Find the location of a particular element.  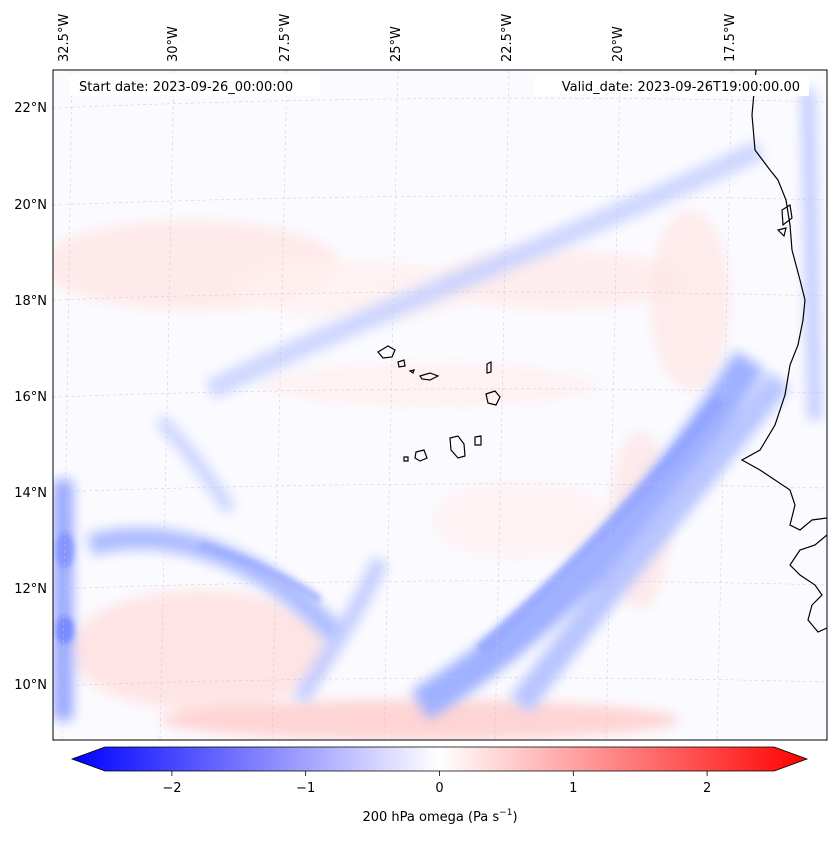

island-fogo is located at coordinates (421, 455).